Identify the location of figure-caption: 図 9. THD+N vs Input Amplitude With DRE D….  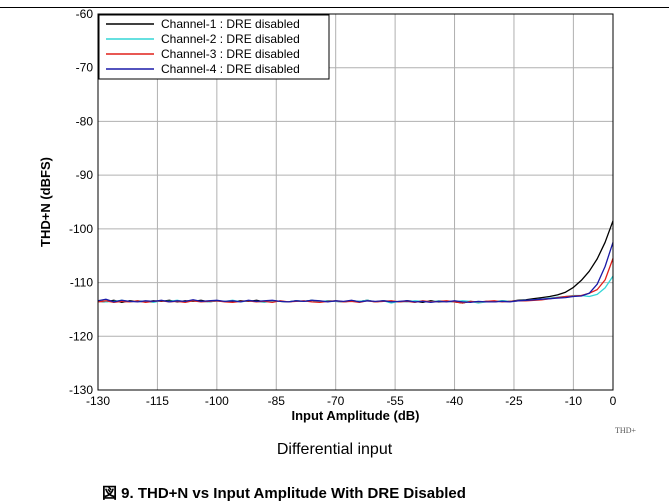
(284, 493).